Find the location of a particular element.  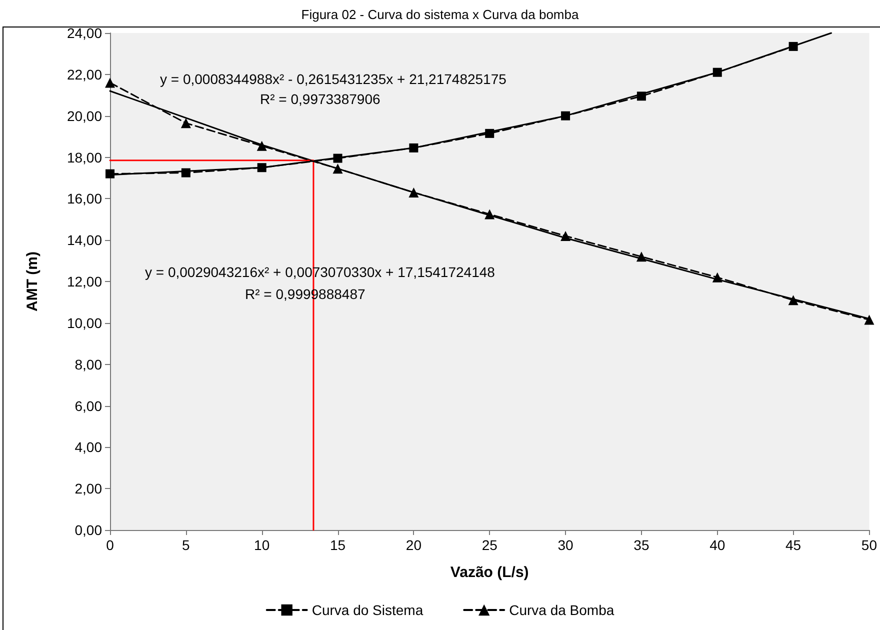

chart-title: Figura 02 - Curva do sistema x Curva da bomba is located at coordinates (440, 14).